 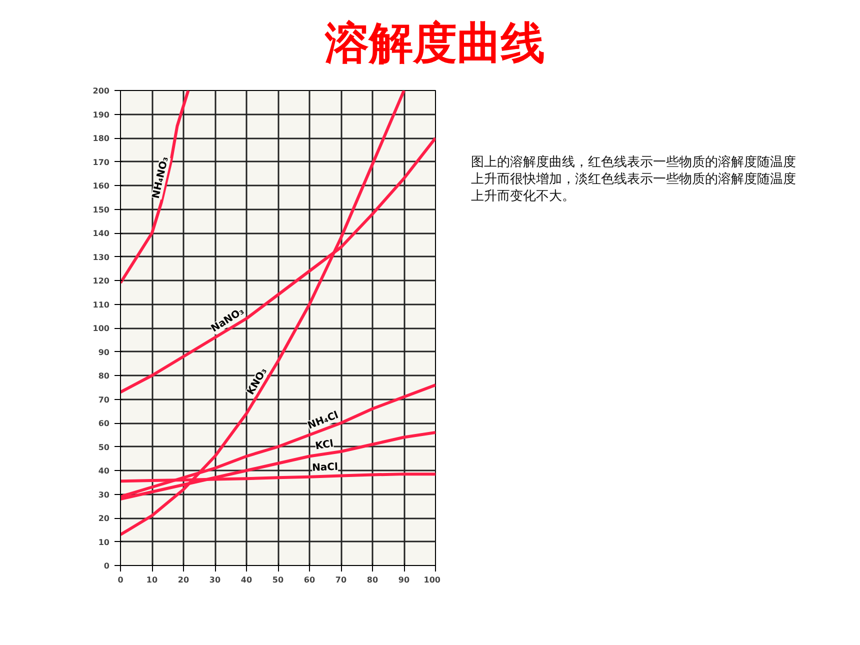 What do you see at coordinates (184, 580) in the screenshot?
I see `x-tick-label: 20` at bounding box center [184, 580].